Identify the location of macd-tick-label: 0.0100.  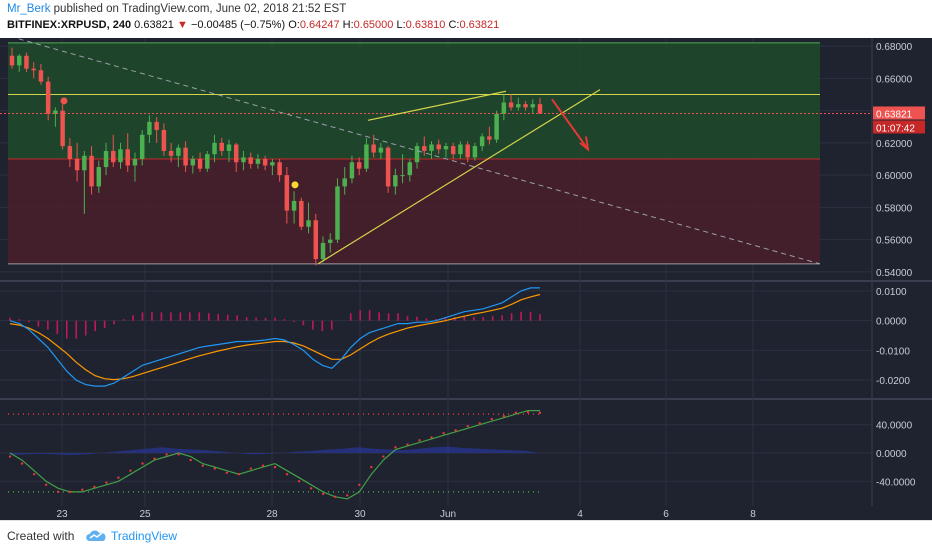
(891, 292).